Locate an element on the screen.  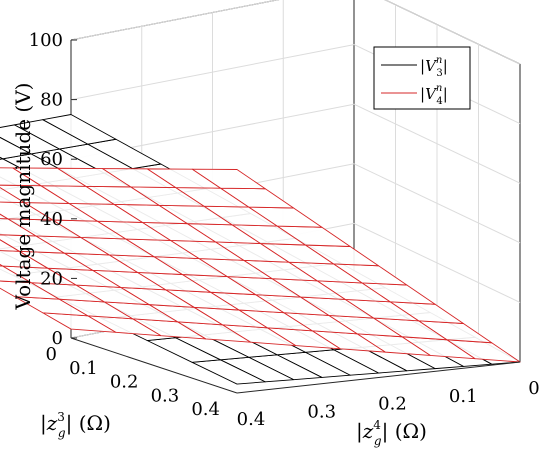
y-tick-label-3: 0.1 is located at coordinates (463, 396).